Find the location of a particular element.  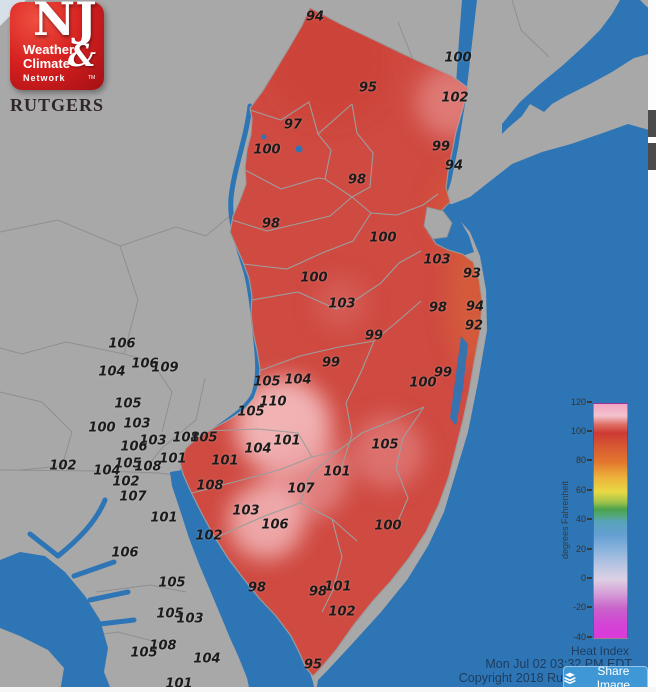

scrollbar-track is located at coordinates (652, 346).